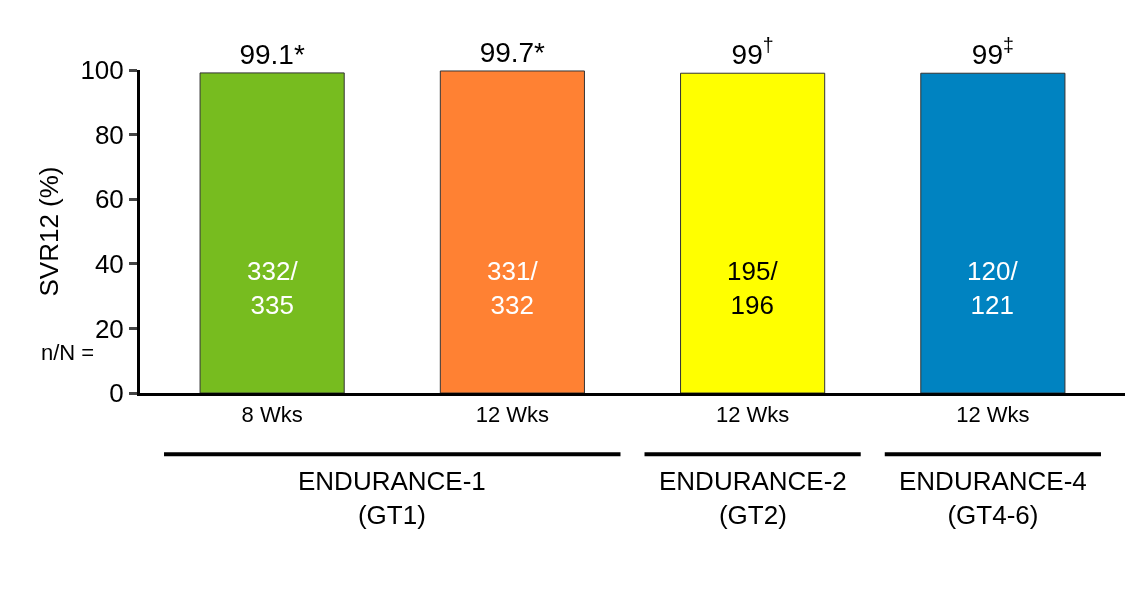  What do you see at coordinates (512, 52) in the screenshot?
I see `data-label: 99.7*` at bounding box center [512, 52].